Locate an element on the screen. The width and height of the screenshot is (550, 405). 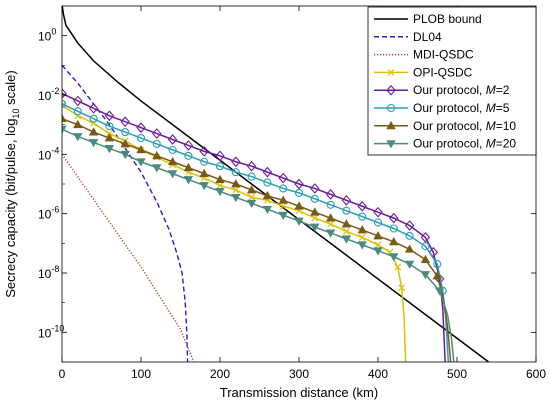
x-tick-label-4: 300 is located at coordinates (299, 374).